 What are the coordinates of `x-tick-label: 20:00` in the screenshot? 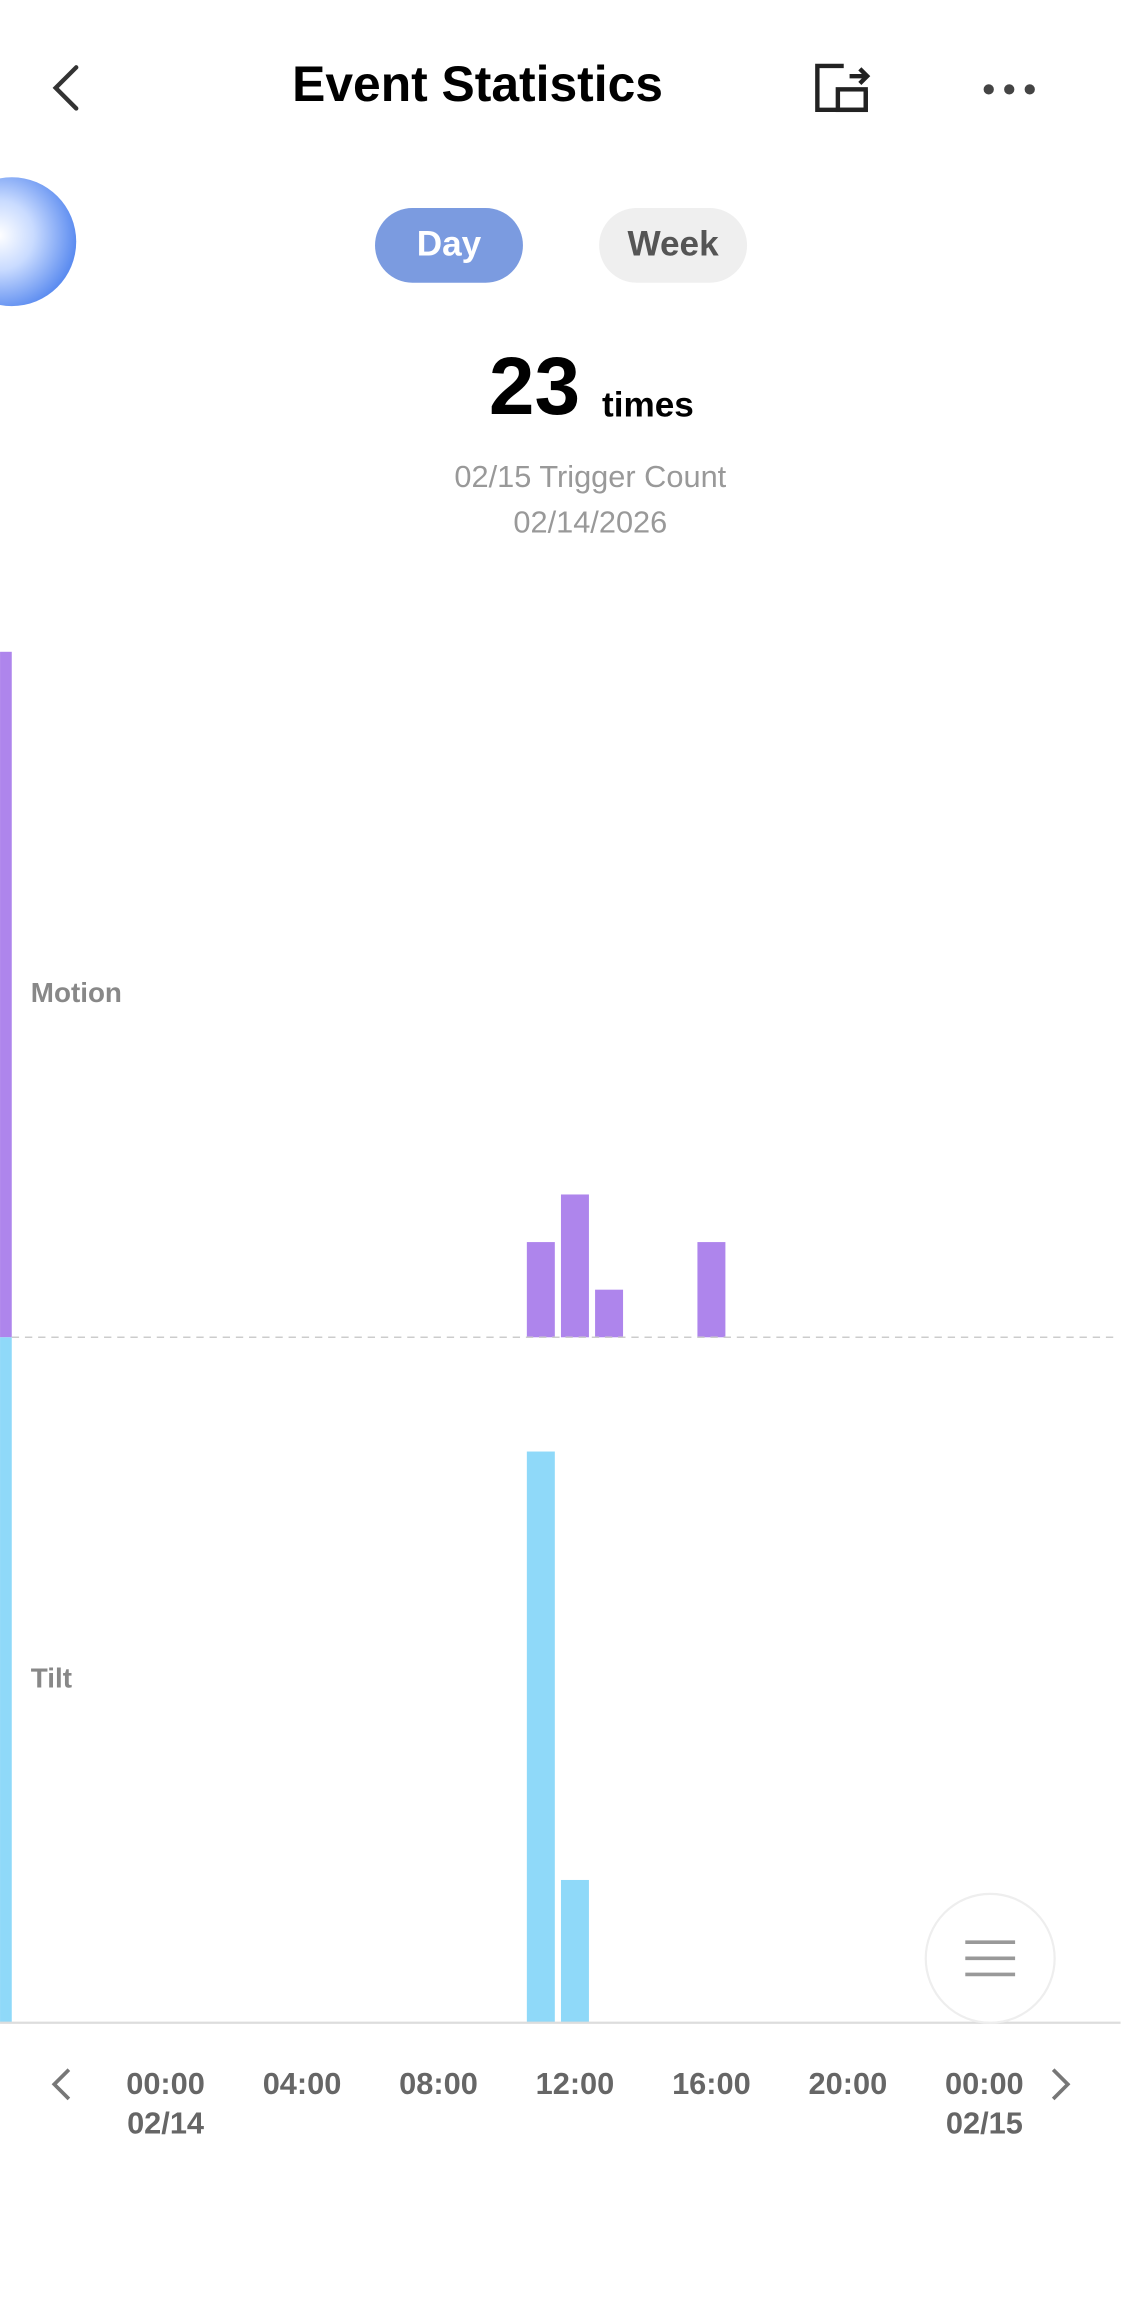 It's located at (848, 2083).